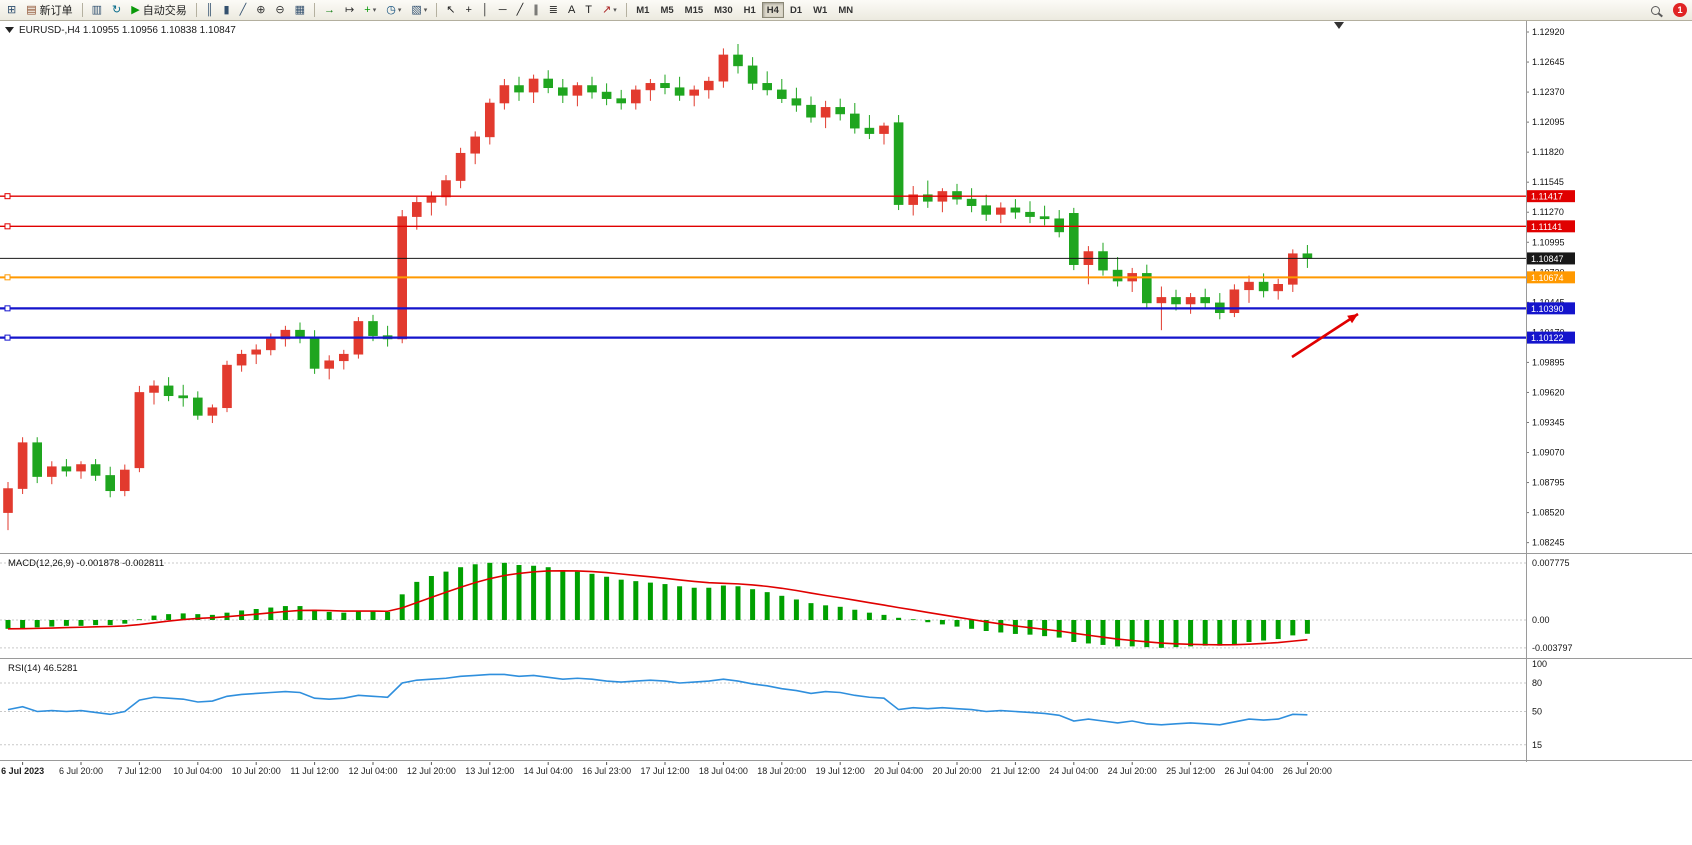 Image resolution: width=1692 pixels, height=845 pixels. What do you see at coordinates (1537, 712) in the screenshot?
I see `rsi-axis-label: 50` at bounding box center [1537, 712].